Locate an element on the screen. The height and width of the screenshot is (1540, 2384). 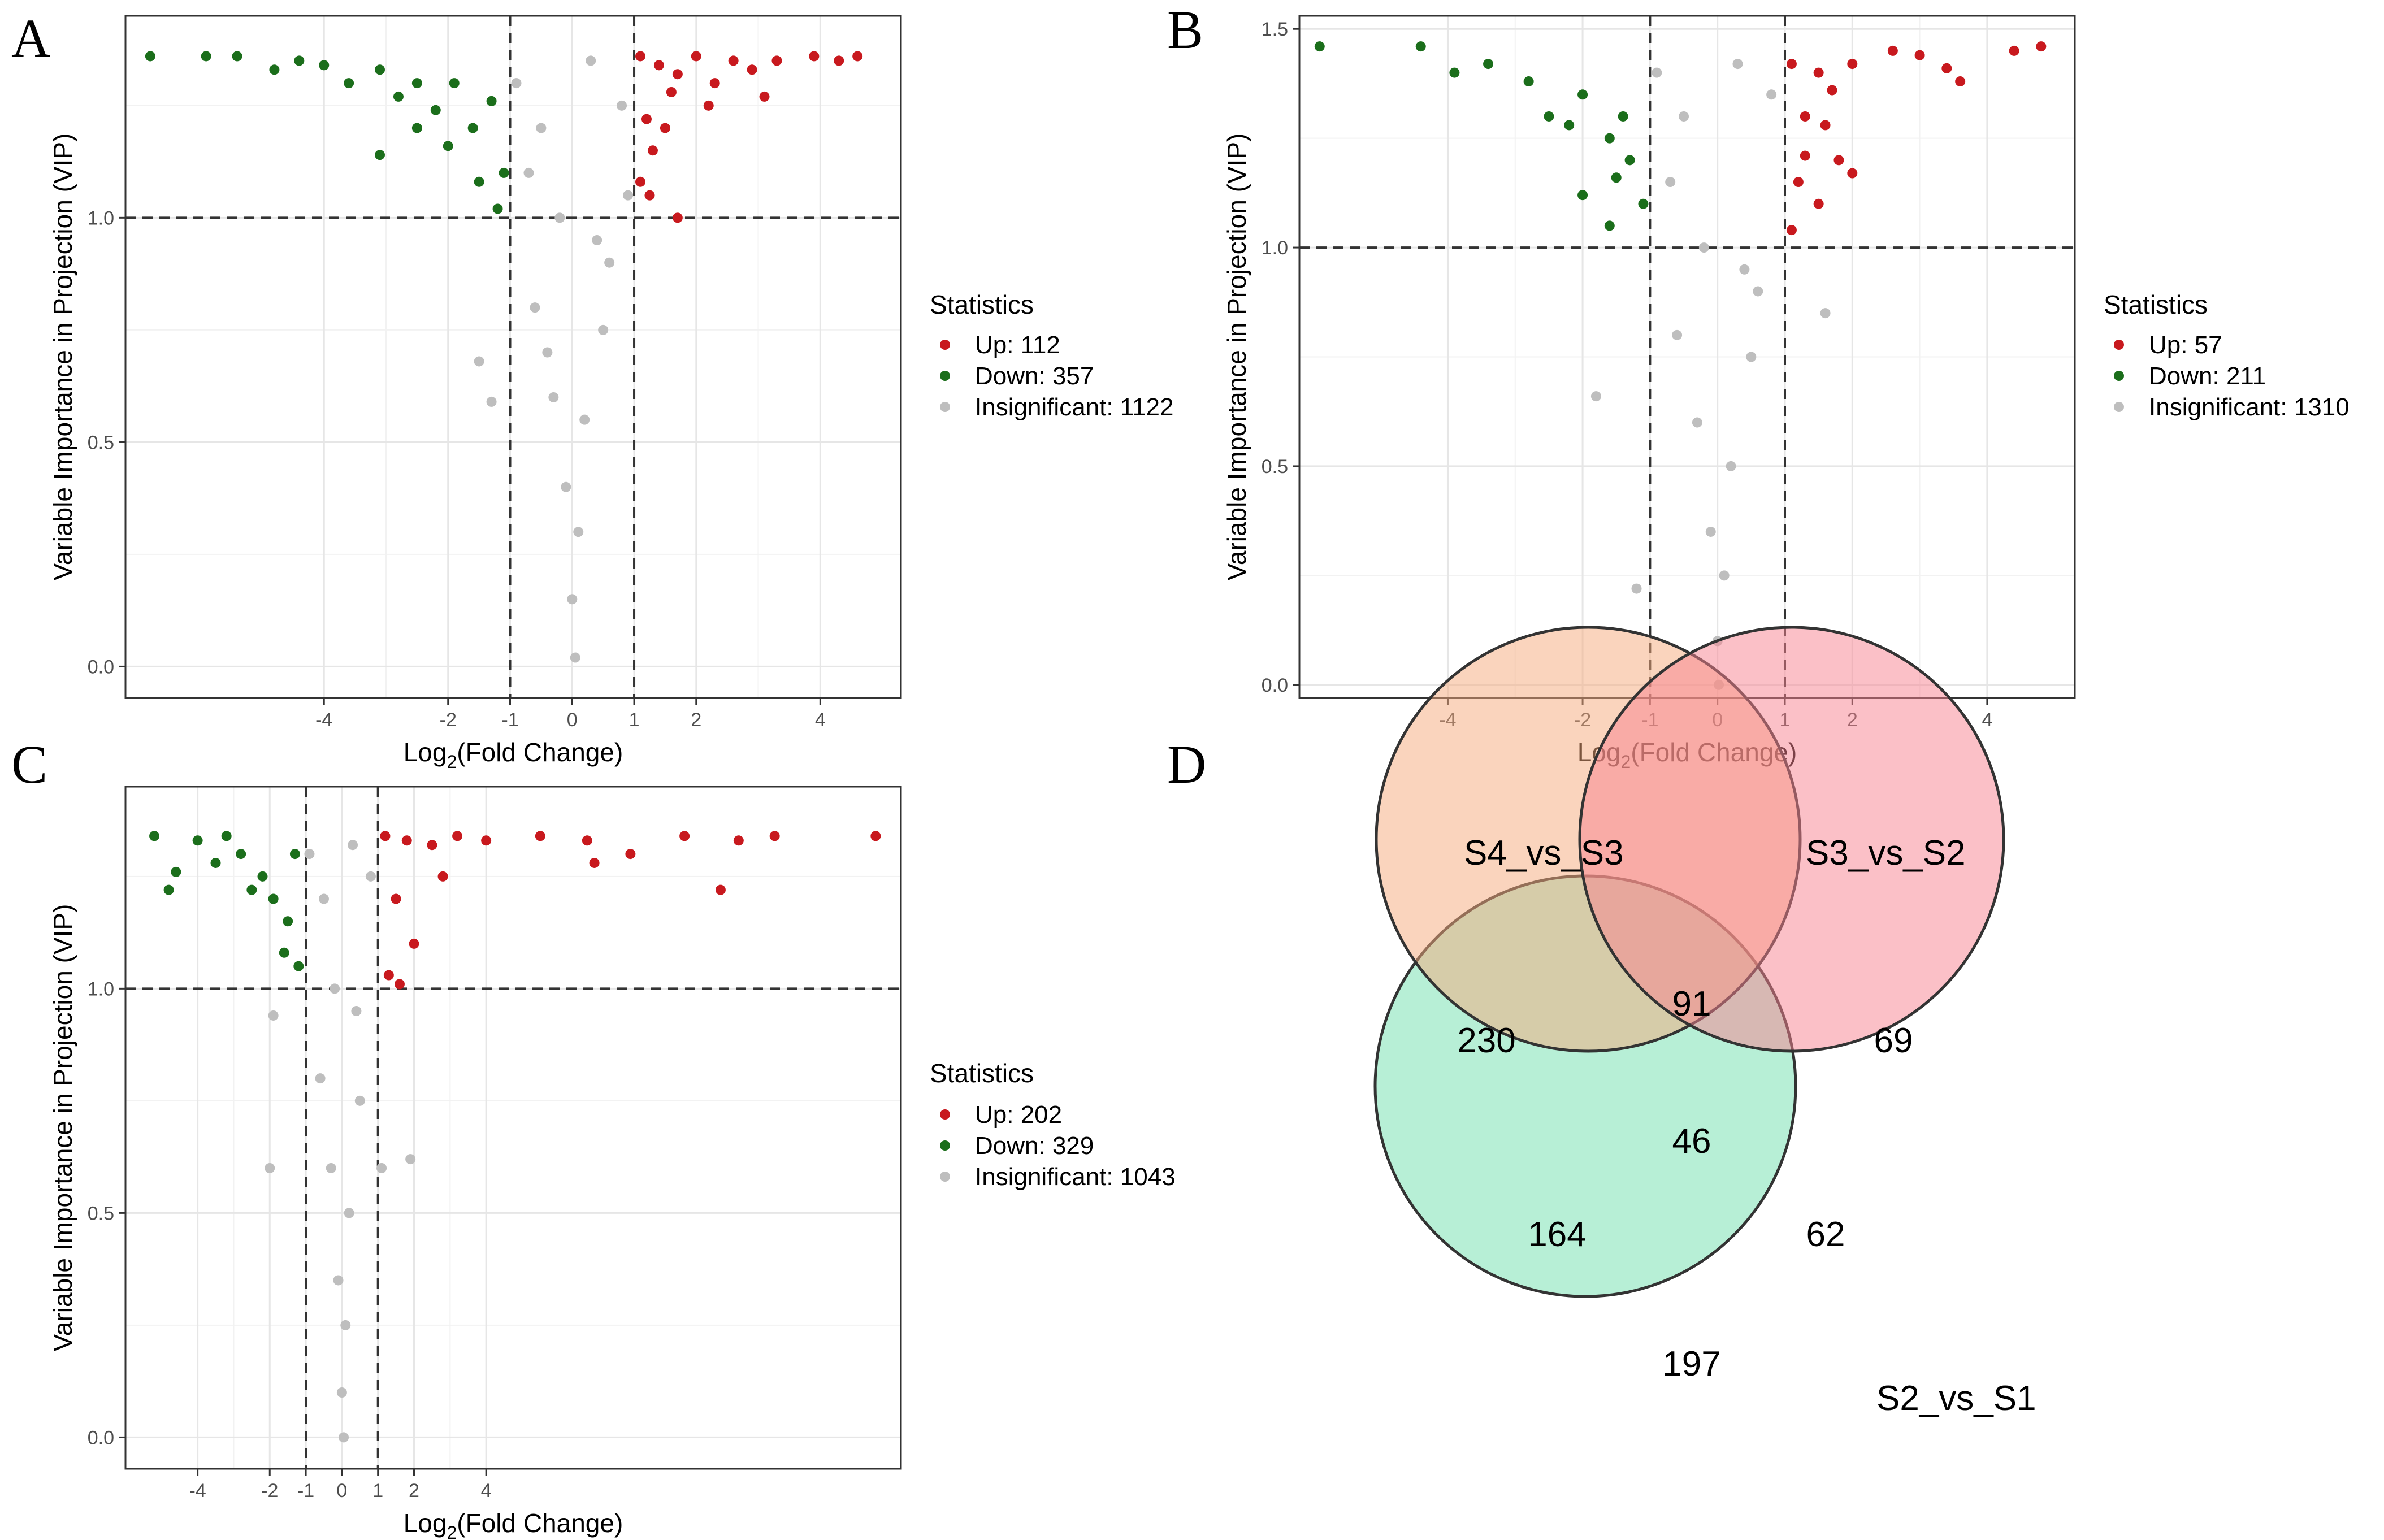
x-tick-label-a: -4 is located at coordinates (323, 720).